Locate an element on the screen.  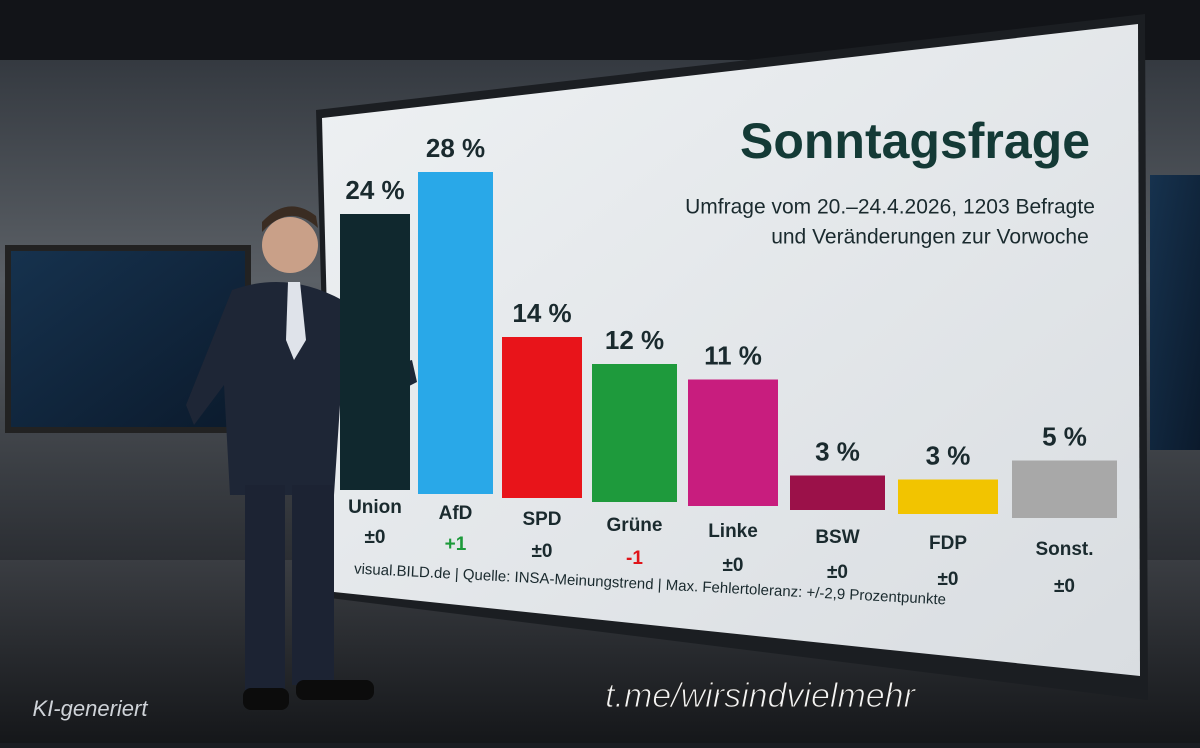
watermark: t.me/wirsindvielmehr is located at coordinates (761, 696).